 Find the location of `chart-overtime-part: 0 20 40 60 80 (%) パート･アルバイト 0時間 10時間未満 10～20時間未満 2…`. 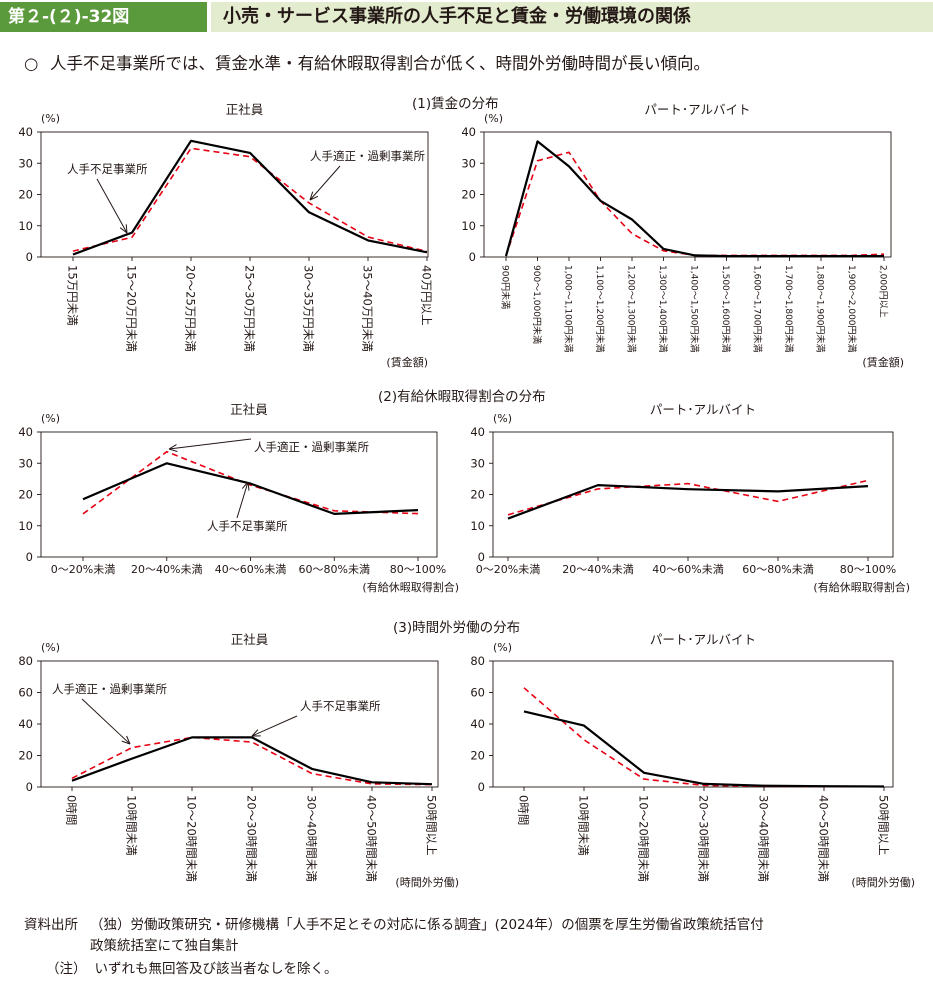

chart-overtime-part: 0 20 40 60 80 (%) パート･アルバイト 0時間 10時間未満 10～20時間未満 2… is located at coordinates (692, 760).